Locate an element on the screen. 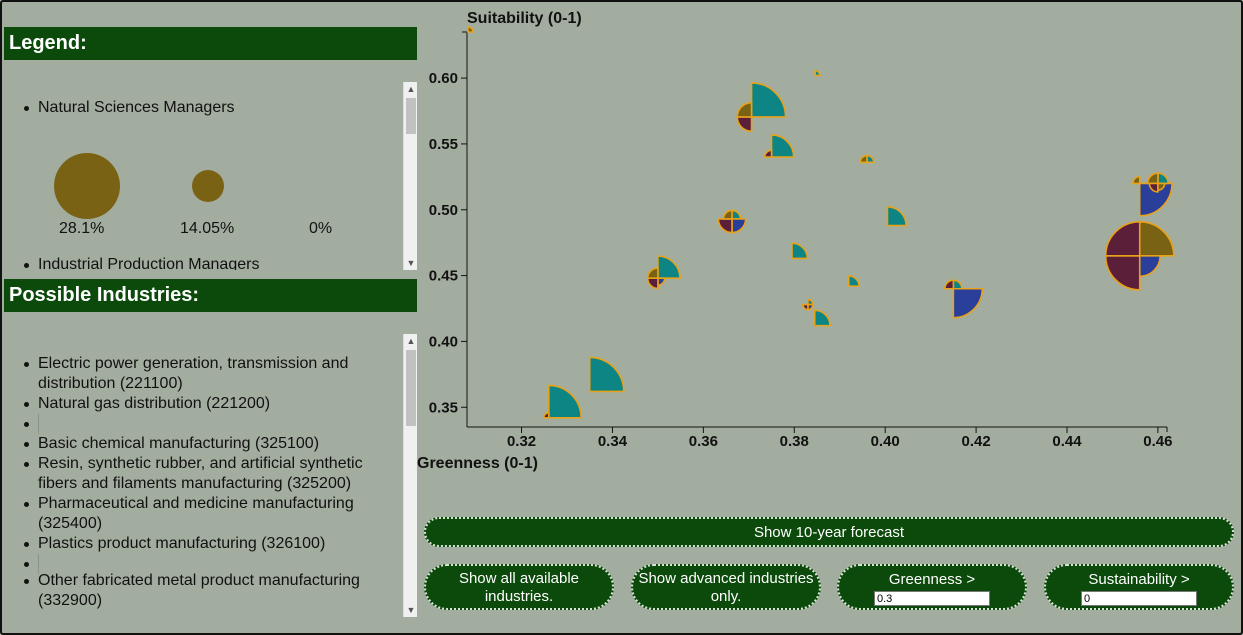 This screenshot has height=635, width=1243. sustainability-filter-label: Sustainability > is located at coordinates (1139, 579).